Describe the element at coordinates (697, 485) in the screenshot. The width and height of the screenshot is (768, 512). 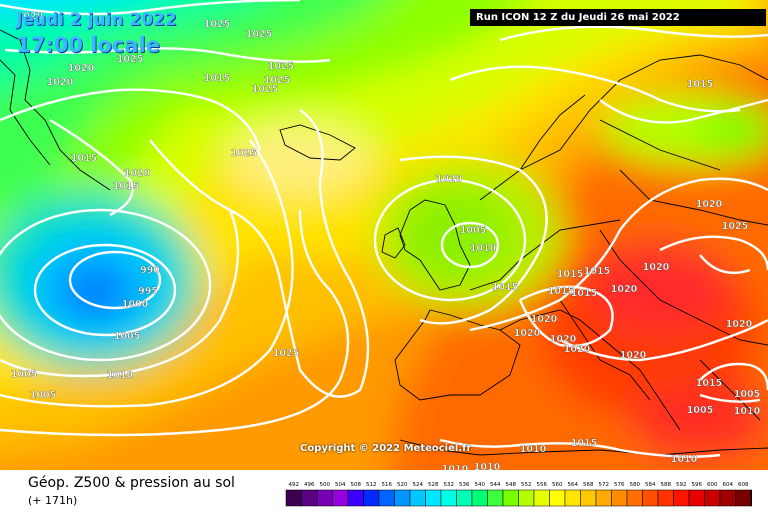
I see `legend-tick-label: 596` at that location.